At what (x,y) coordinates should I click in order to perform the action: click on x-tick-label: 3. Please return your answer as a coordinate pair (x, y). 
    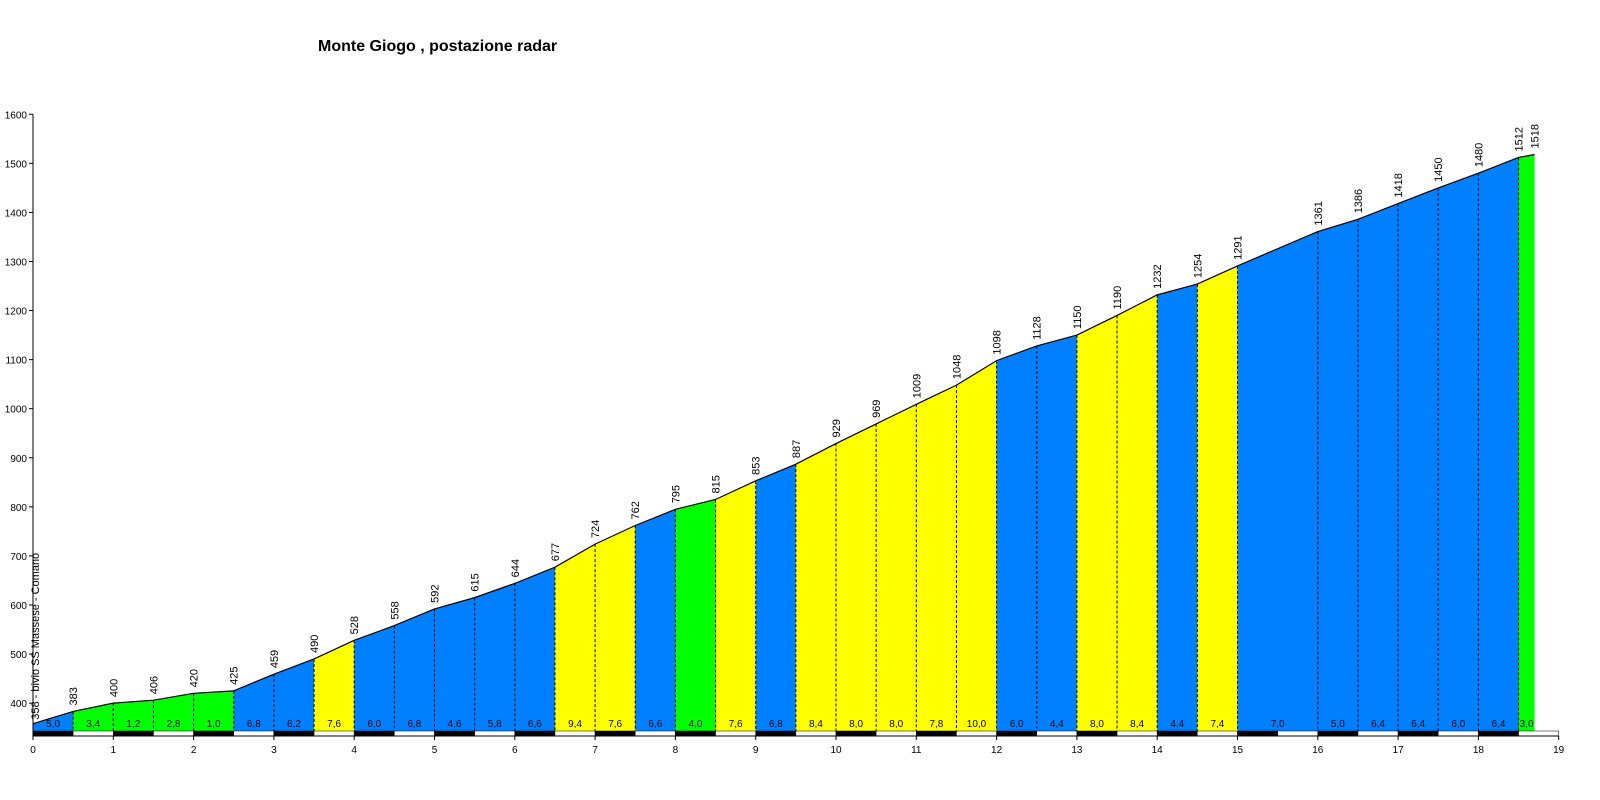
    Looking at the image, I should click on (274, 750).